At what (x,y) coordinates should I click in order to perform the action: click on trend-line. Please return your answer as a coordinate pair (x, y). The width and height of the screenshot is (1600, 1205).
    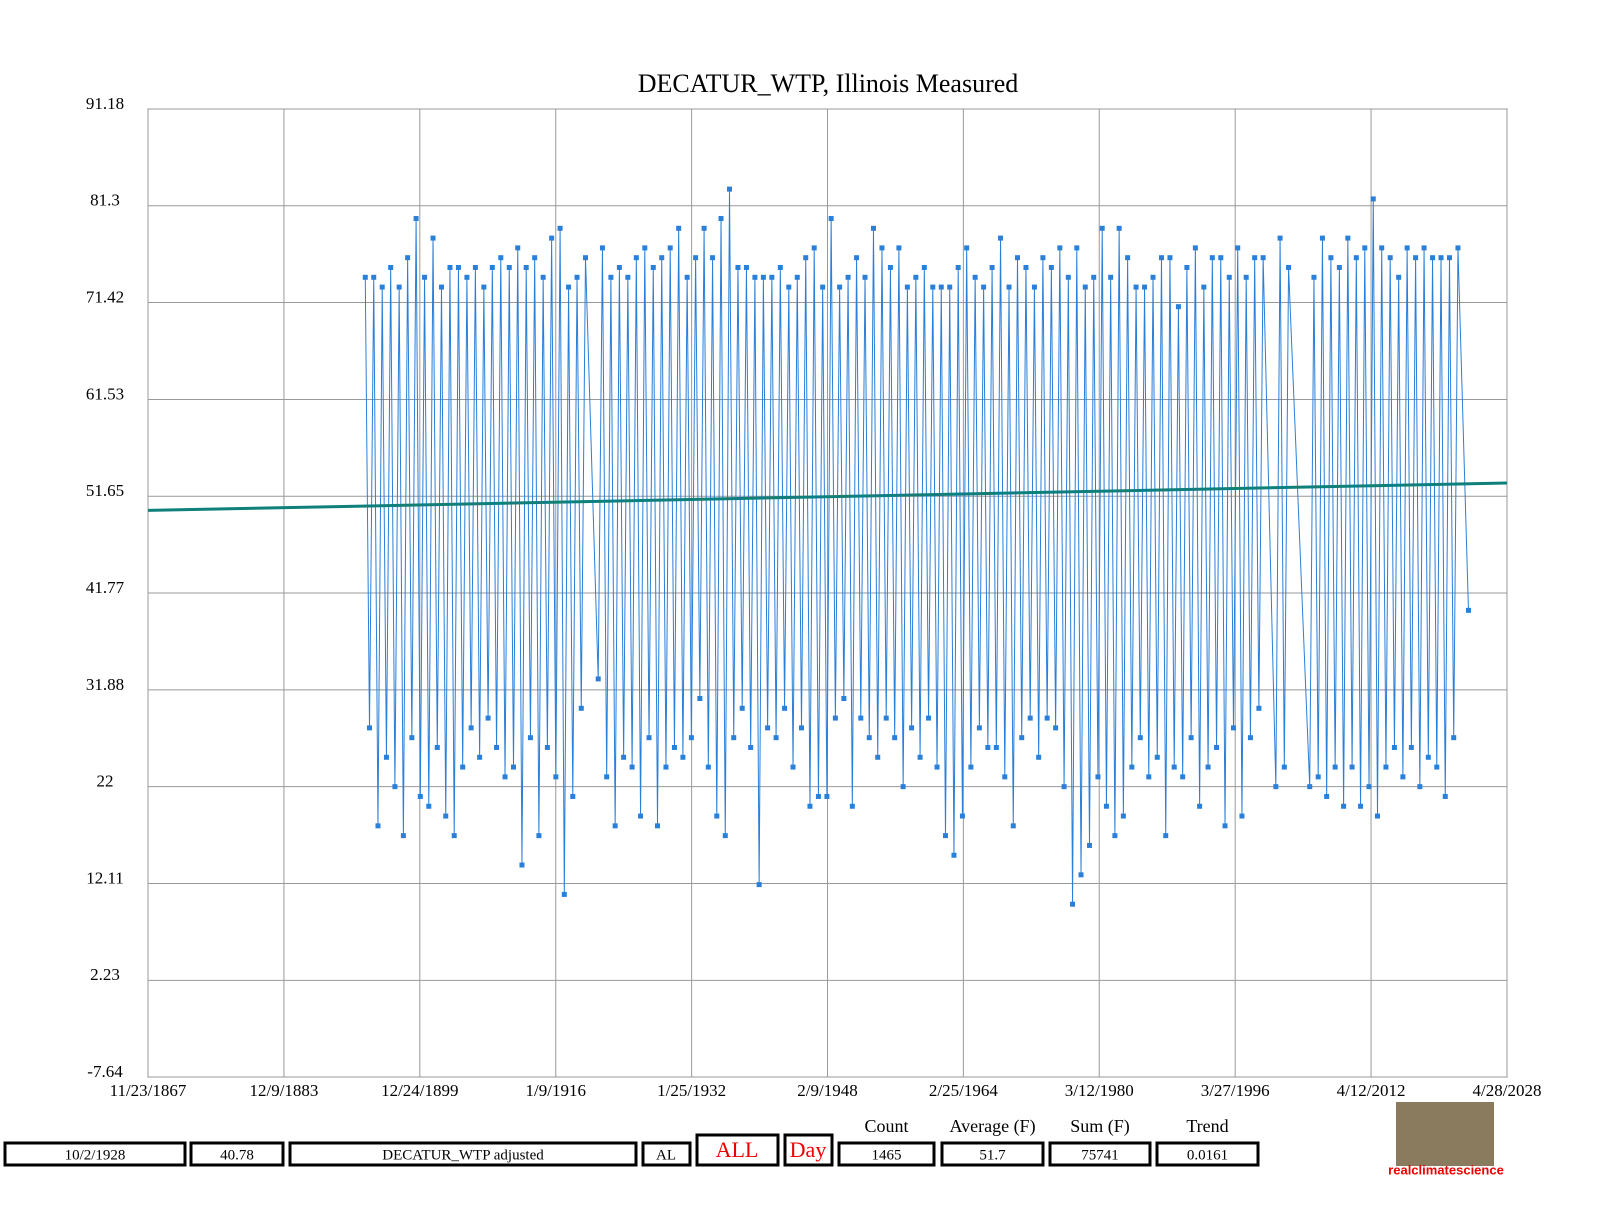
    Looking at the image, I should click on (827, 496).